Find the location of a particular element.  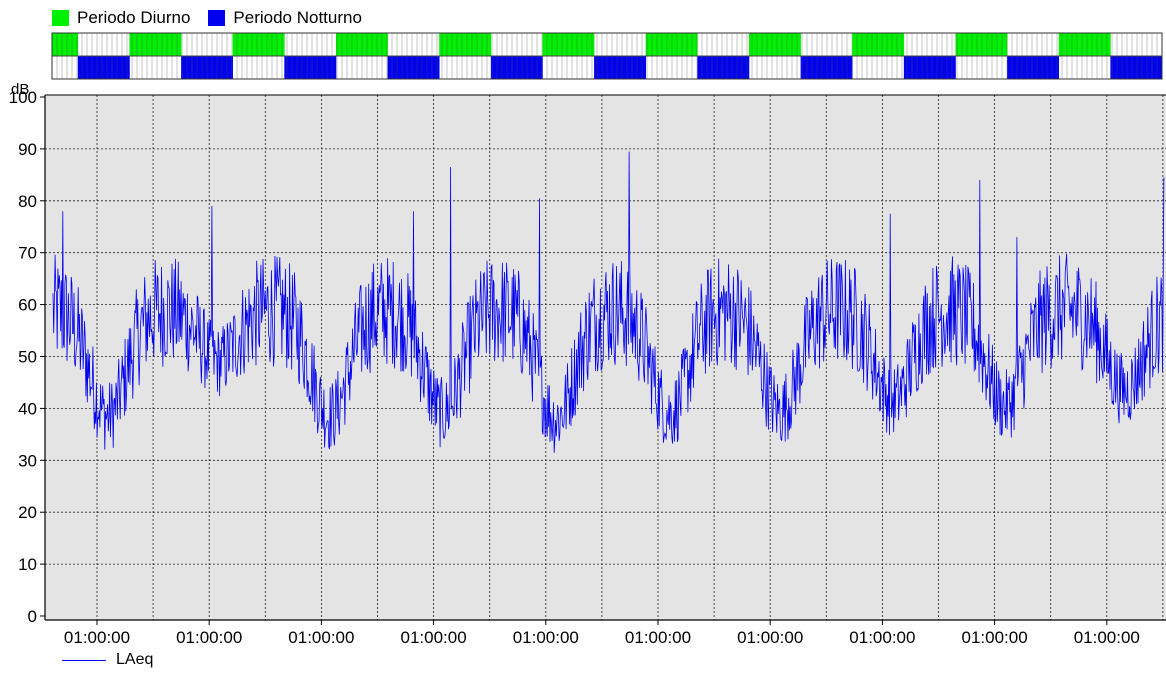

y-tick-label: 40 is located at coordinates (27, 408).